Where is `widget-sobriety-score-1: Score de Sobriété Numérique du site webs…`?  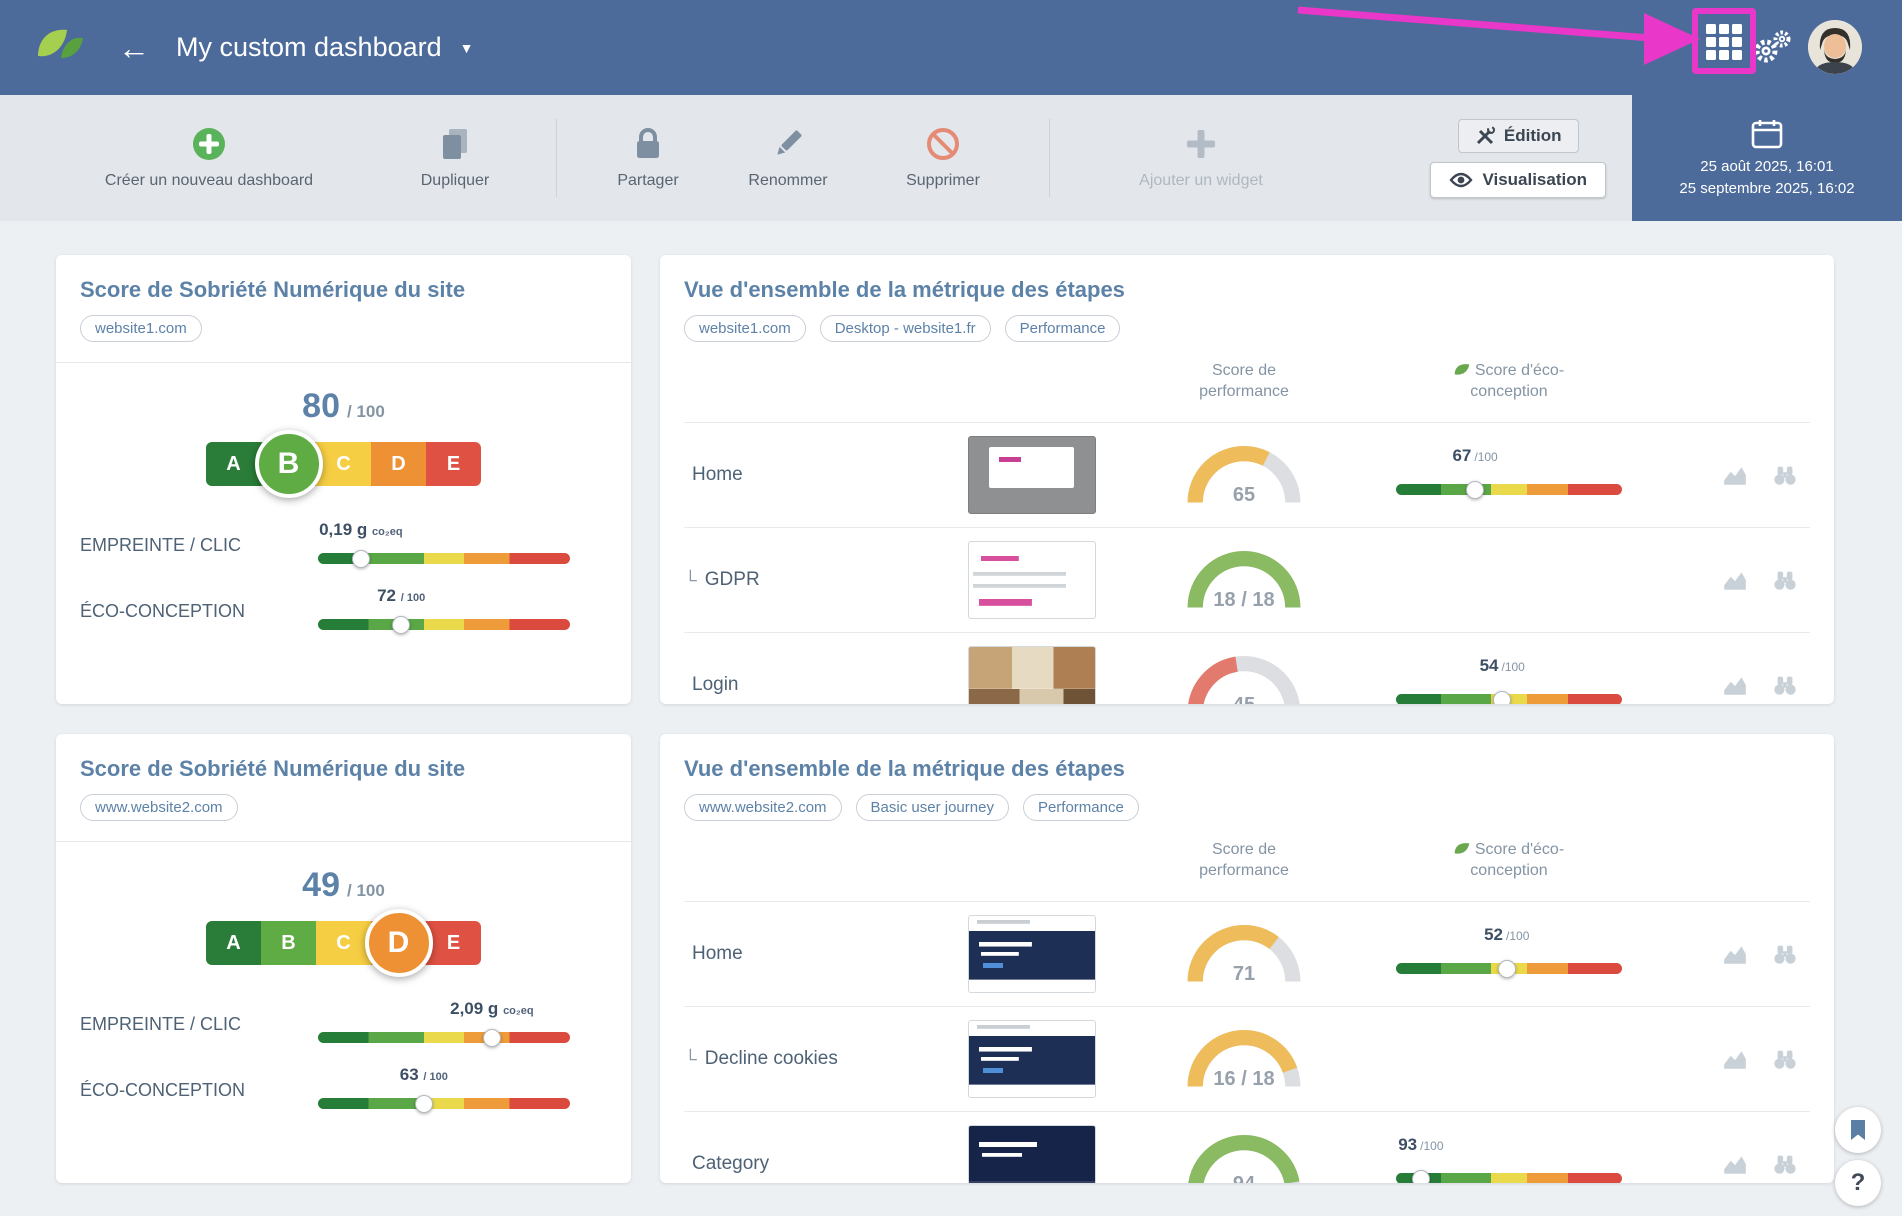
widget-sobriety-score-1: Score de Sobriété Numérique du site webs… is located at coordinates (343, 479).